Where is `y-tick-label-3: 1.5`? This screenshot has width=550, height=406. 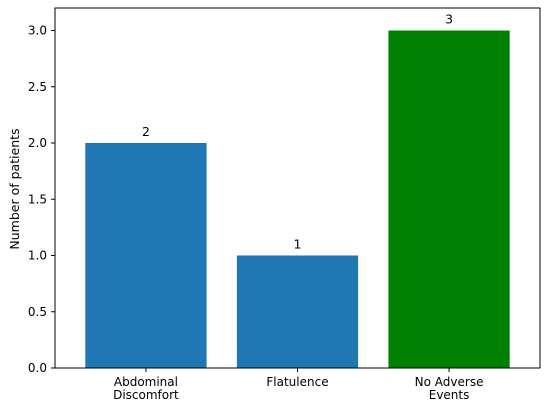 y-tick-label-3: 1.5 is located at coordinates (37, 199).